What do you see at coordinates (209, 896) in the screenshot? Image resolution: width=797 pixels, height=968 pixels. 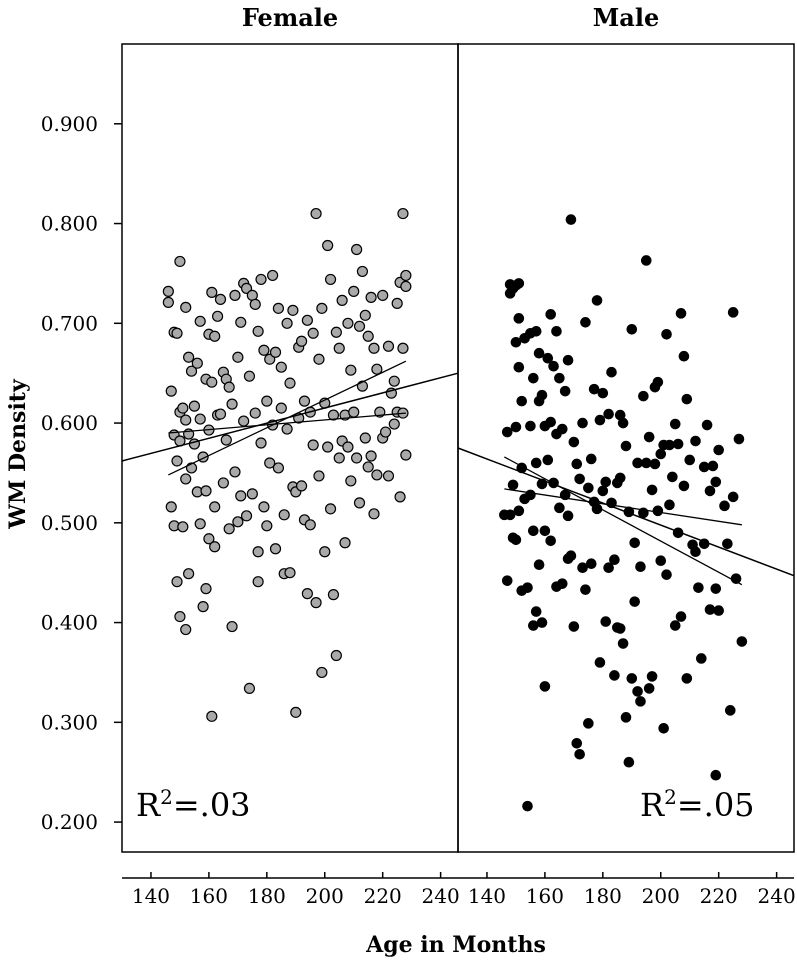 I see `x-tick-label: 160` at bounding box center [209, 896].